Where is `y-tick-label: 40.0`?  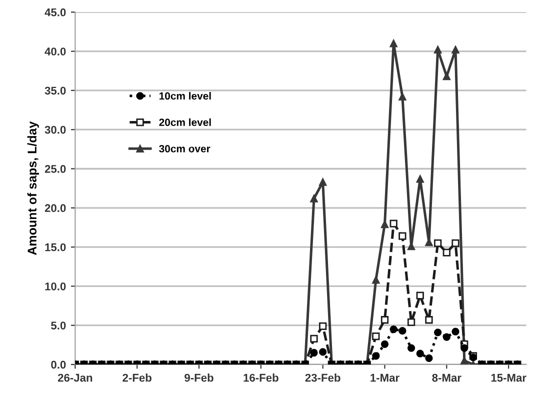
y-tick-label: 40.0 is located at coordinates (55, 52).